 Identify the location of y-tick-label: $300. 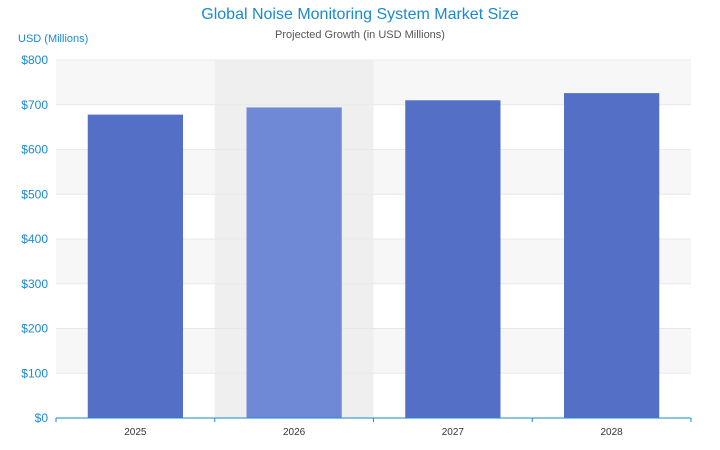
(34, 284).